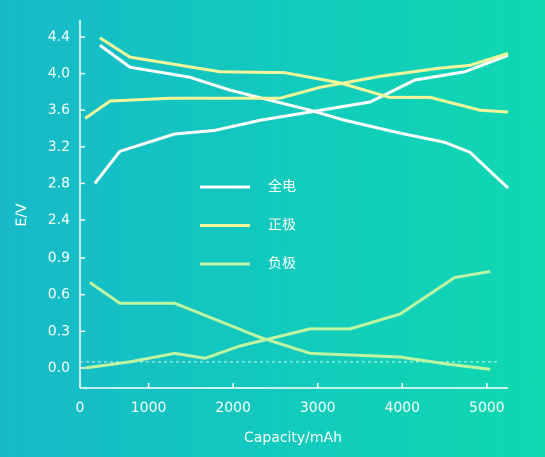 The image size is (545, 457). I want to click on y-tick-label: 4.0, so click(59, 74).